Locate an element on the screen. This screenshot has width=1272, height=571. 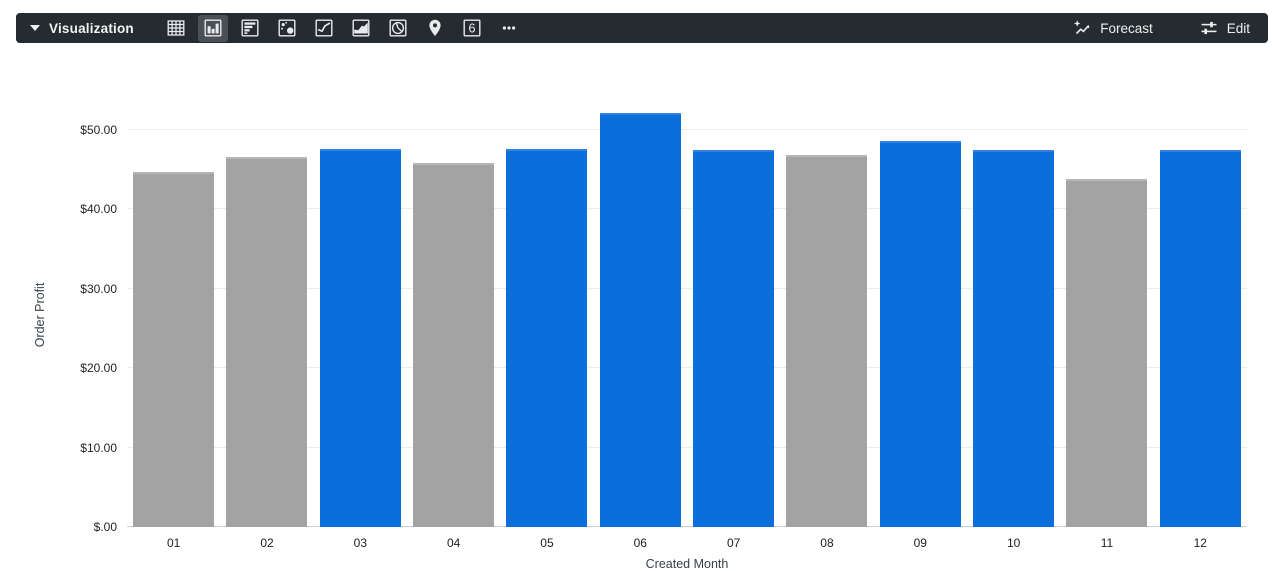
x-tick-label: 03 is located at coordinates (360, 543).